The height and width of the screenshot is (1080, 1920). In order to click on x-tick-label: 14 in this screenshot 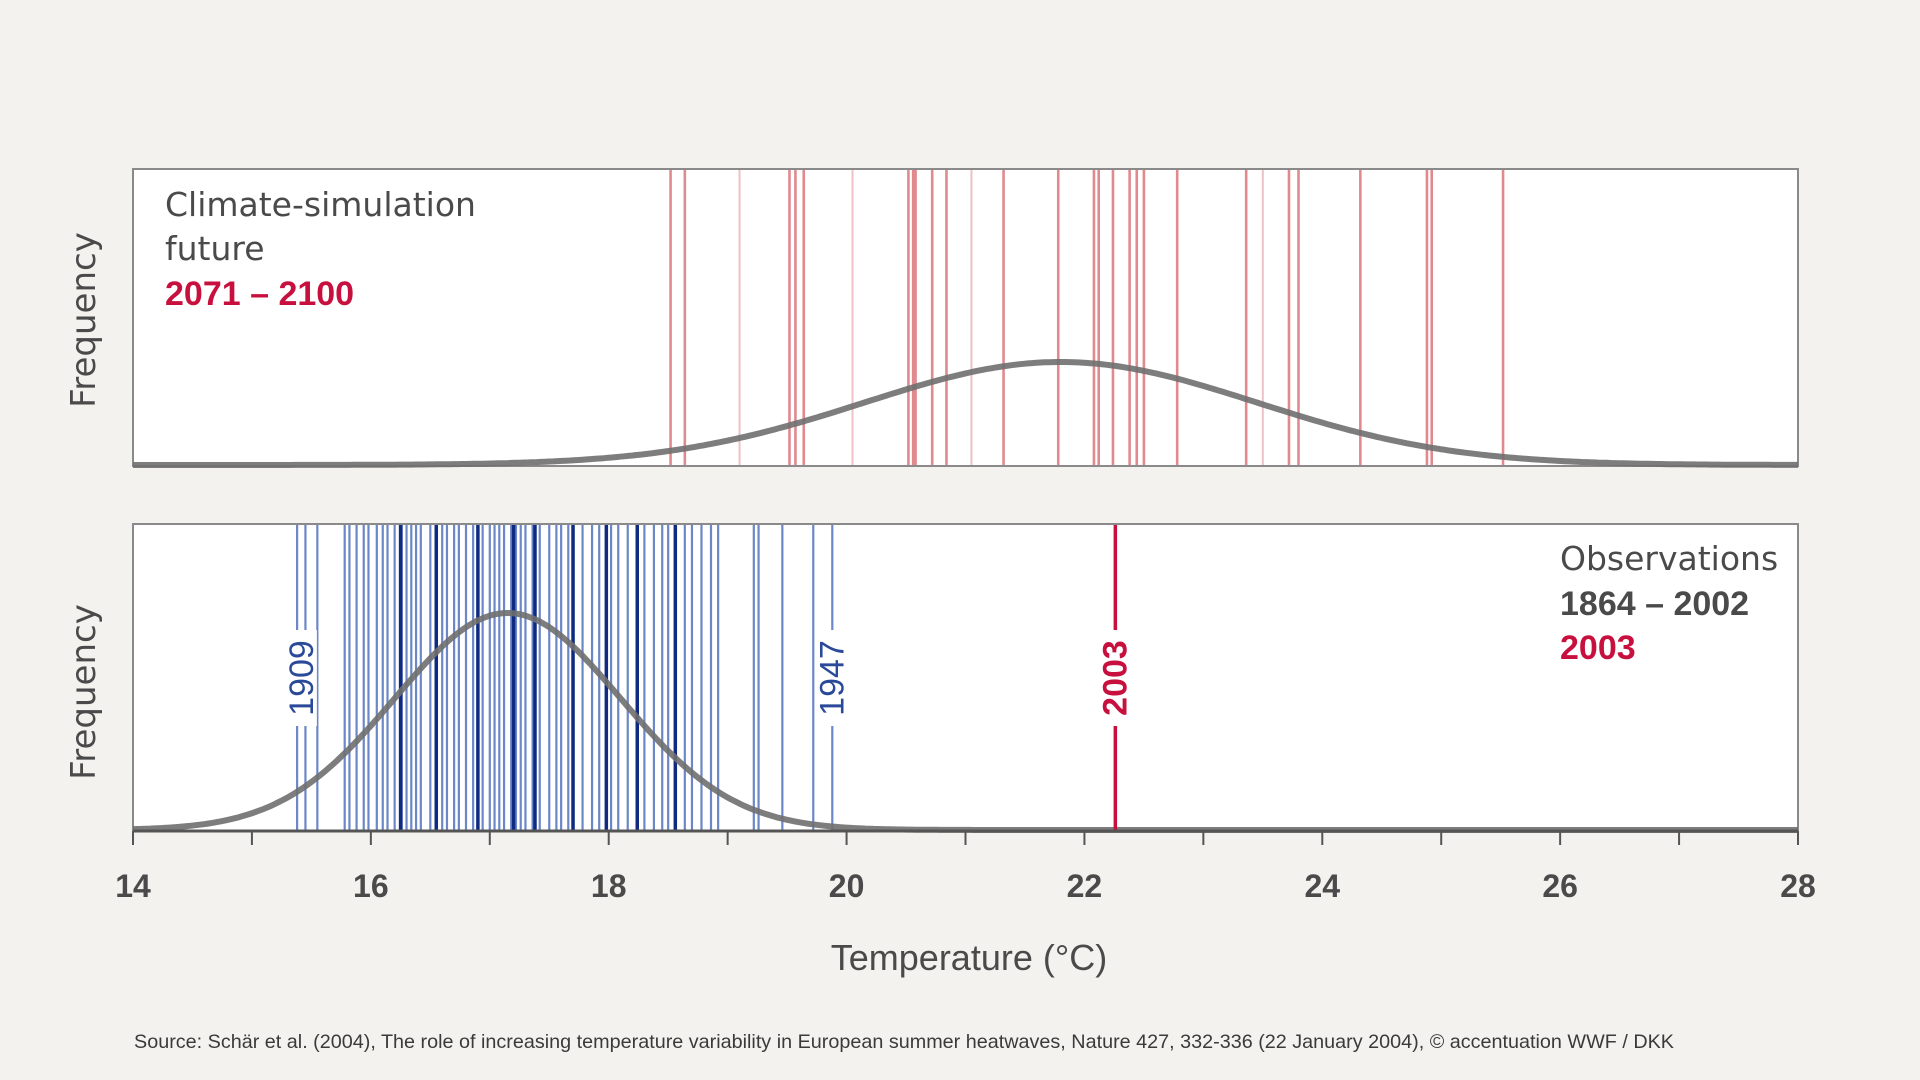, I will do `click(133, 886)`.